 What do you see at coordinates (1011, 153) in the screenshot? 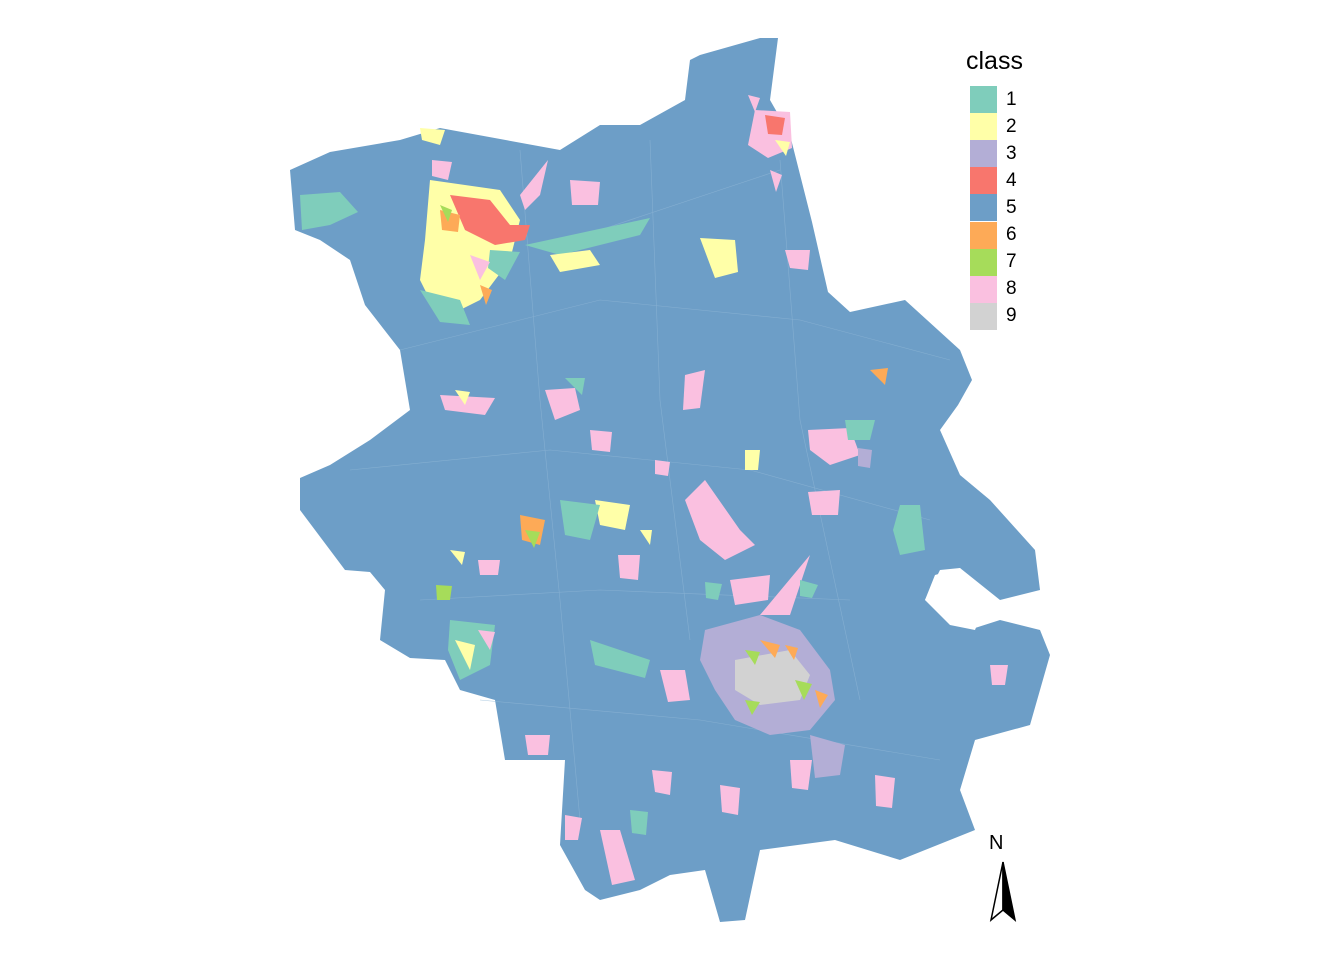
I see `legend-label: 3` at bounding box center [1011, 153].